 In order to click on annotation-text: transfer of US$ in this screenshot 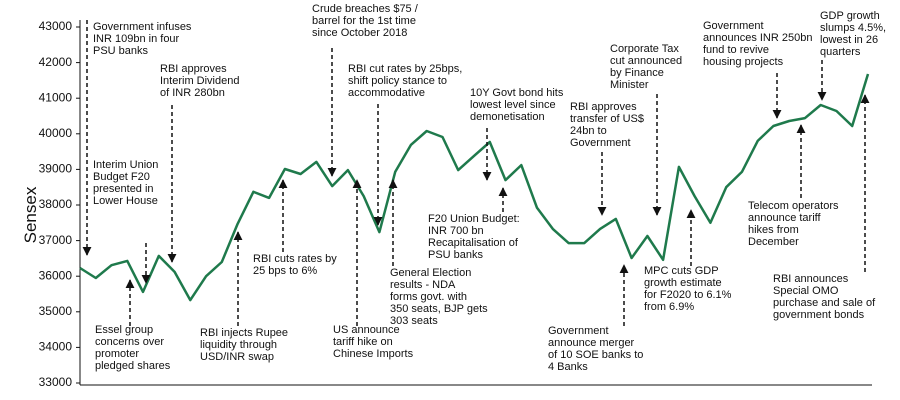, I will do `click(607, 119)`.